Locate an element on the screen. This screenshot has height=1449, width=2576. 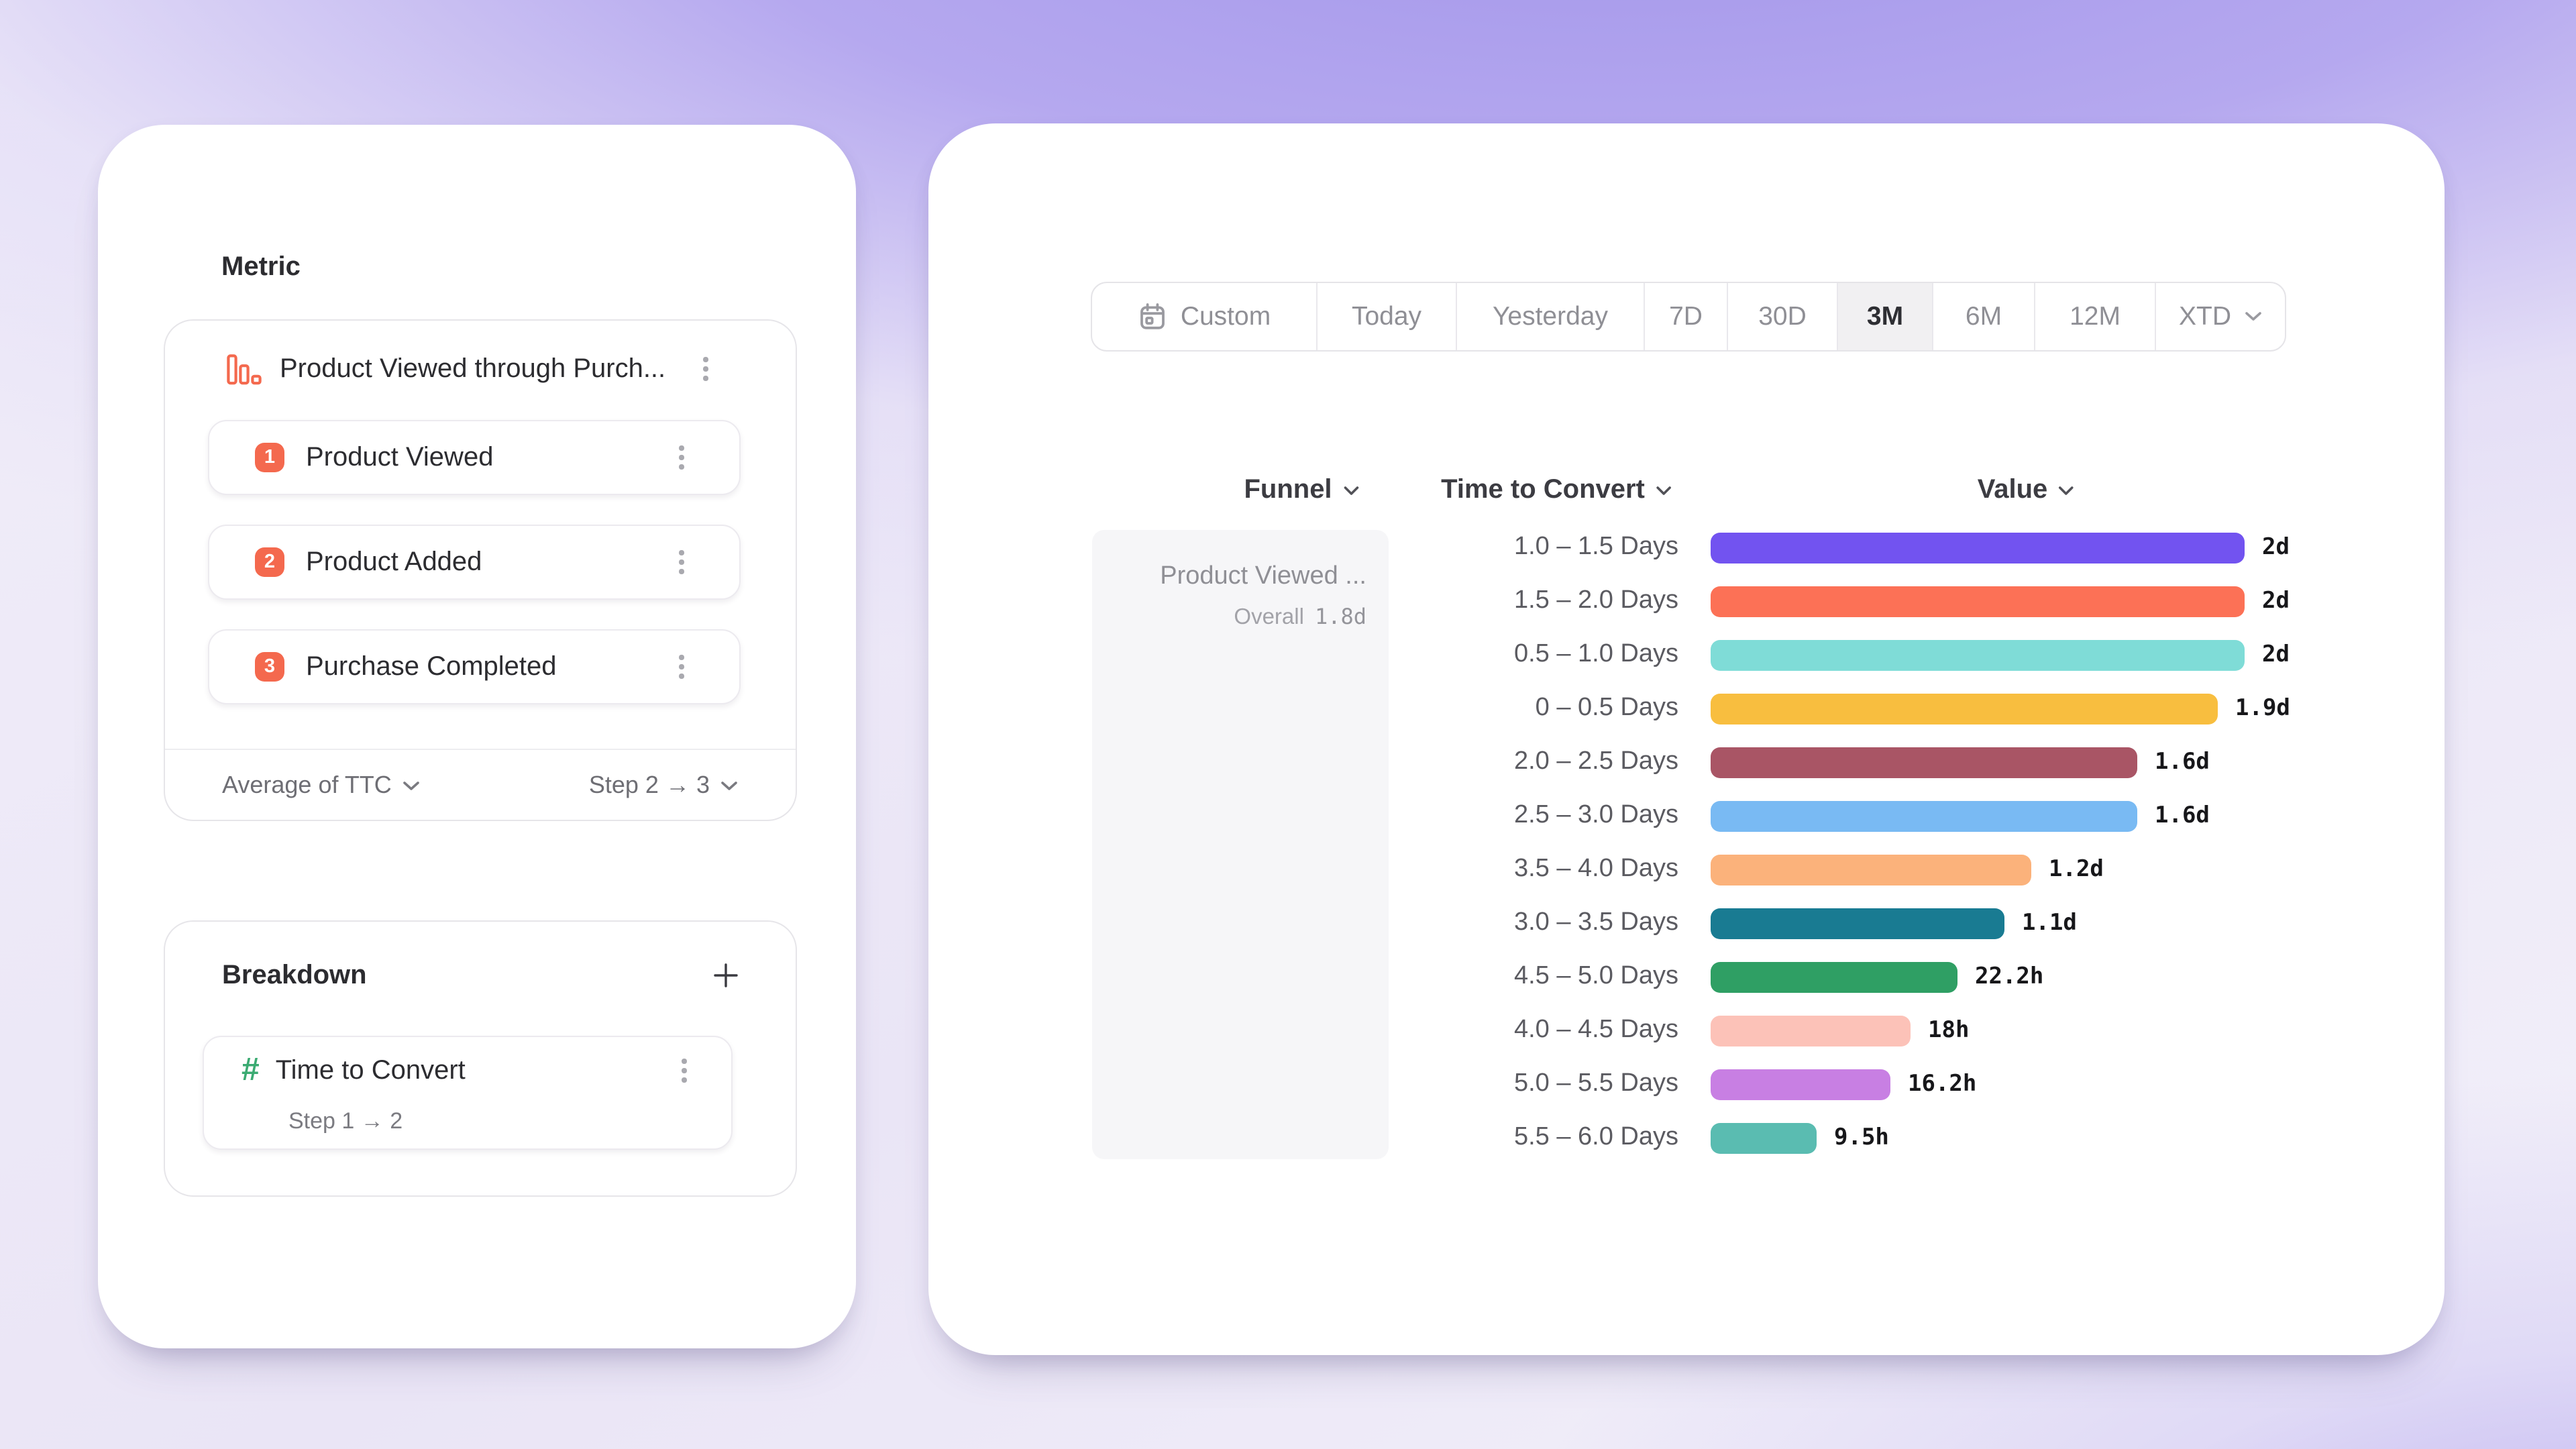
date-segment-label: 12M is located at coordinates (2095, 316).